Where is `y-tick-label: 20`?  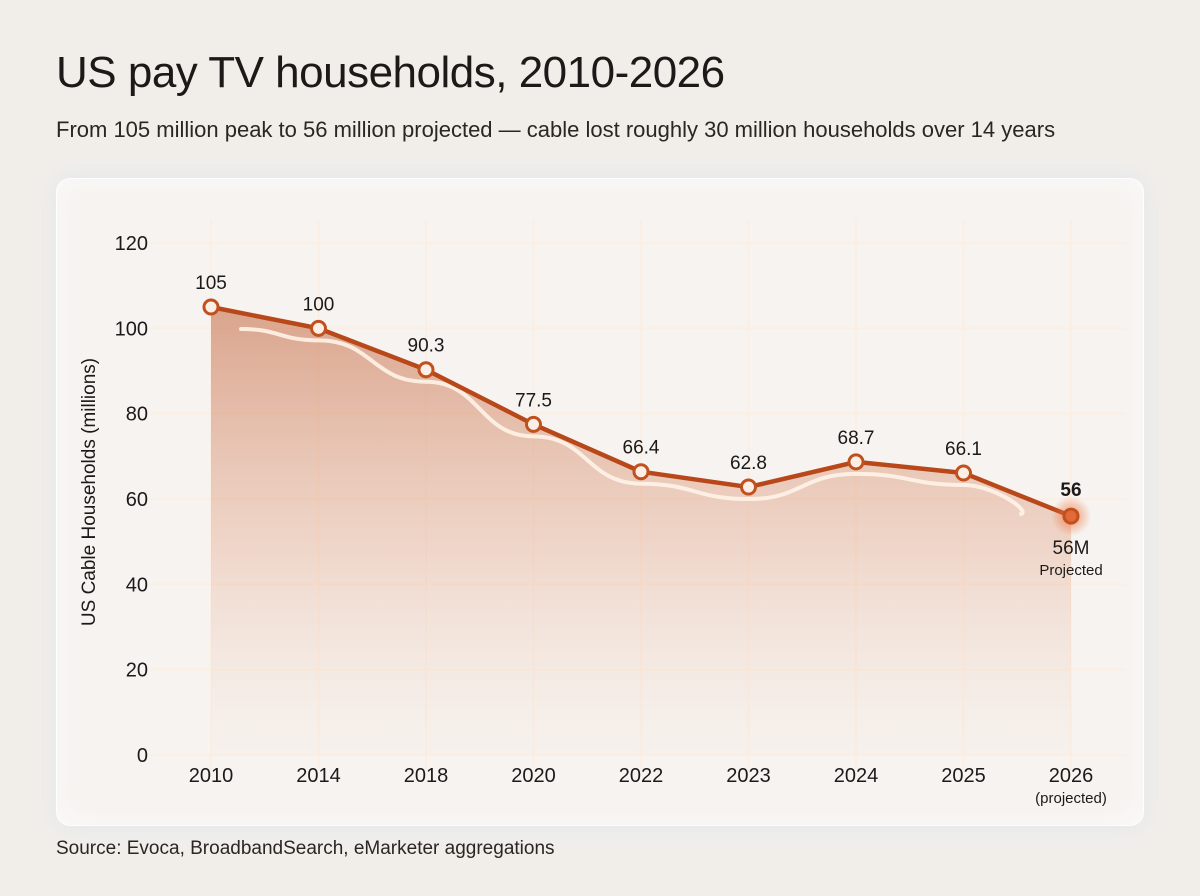
y-tick-label: 20 is located at coordinates (137, 671).